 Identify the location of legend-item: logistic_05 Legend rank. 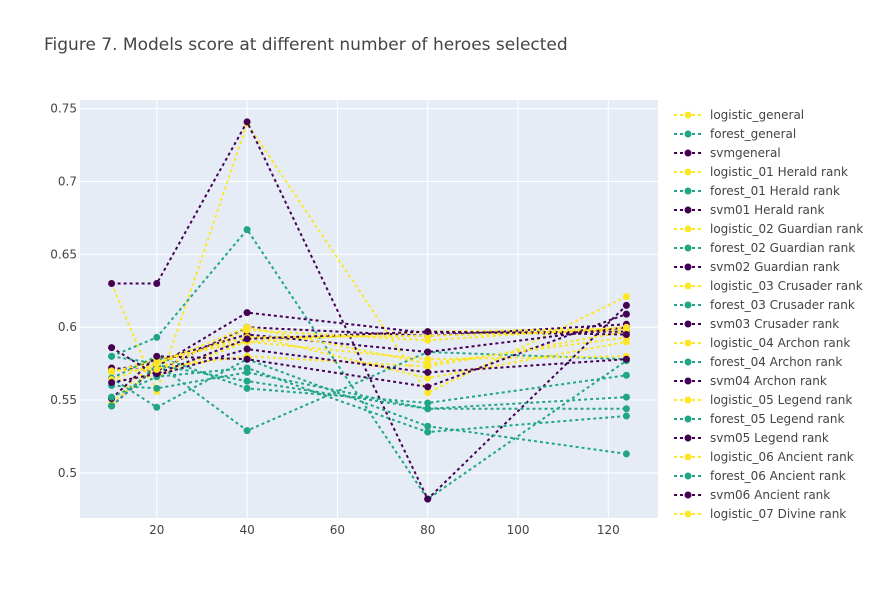
(763, 400).